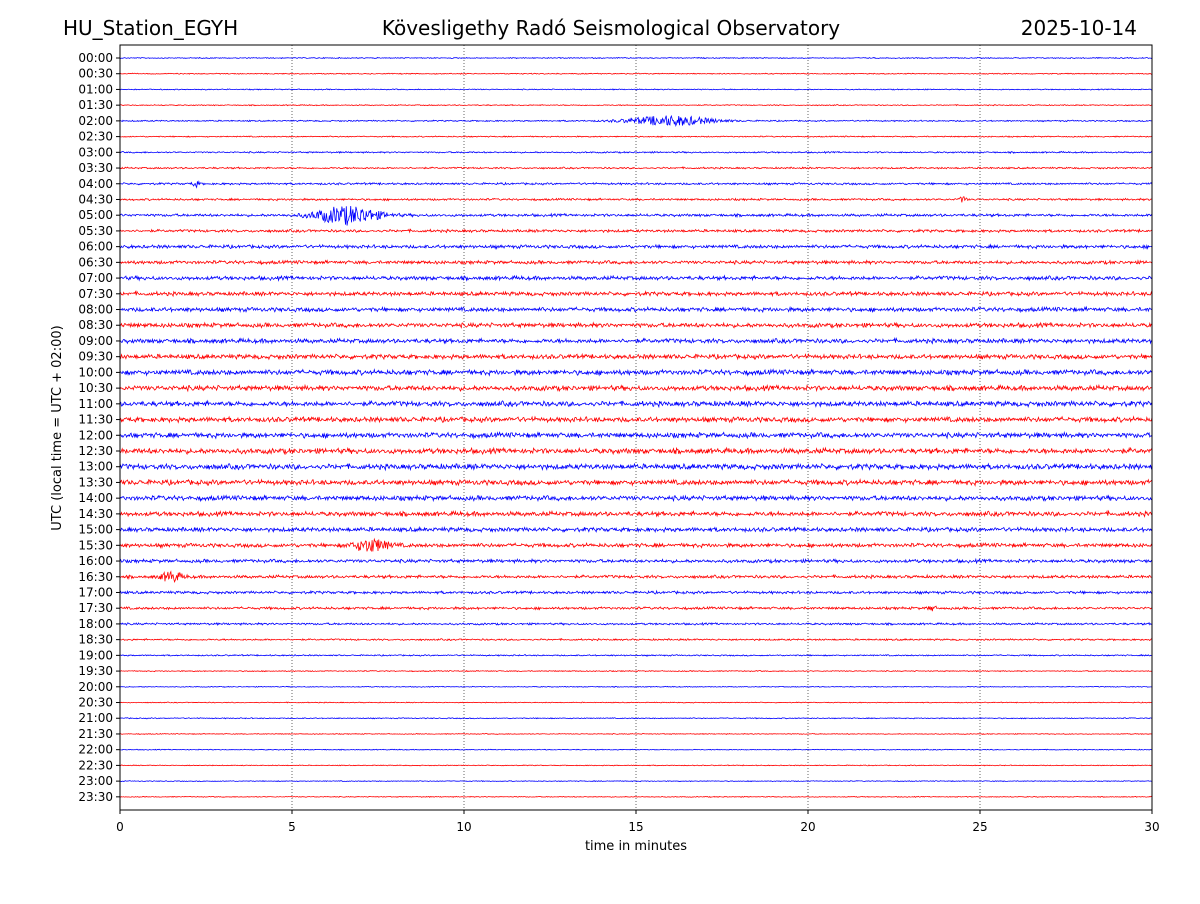 This screenshot has height=904, width=1200. I want to click on trace-16:30, so click(636, 576).